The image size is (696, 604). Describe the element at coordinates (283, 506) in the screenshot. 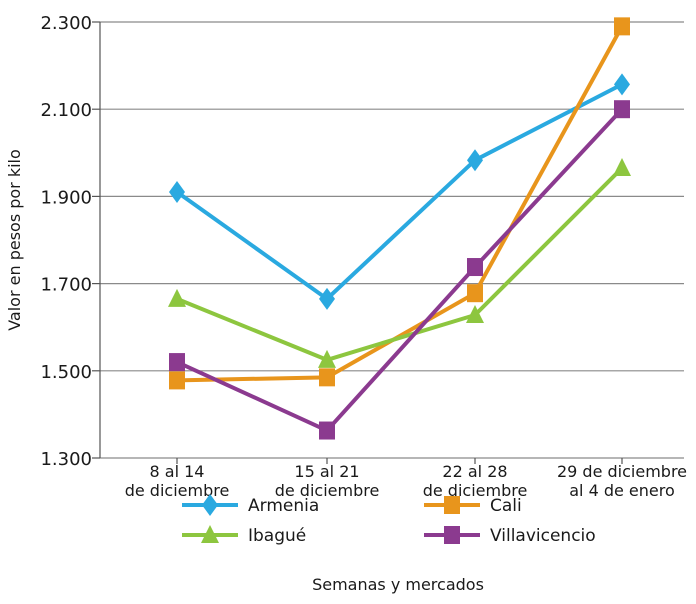

I see `legend-label: Armenia` at that location.